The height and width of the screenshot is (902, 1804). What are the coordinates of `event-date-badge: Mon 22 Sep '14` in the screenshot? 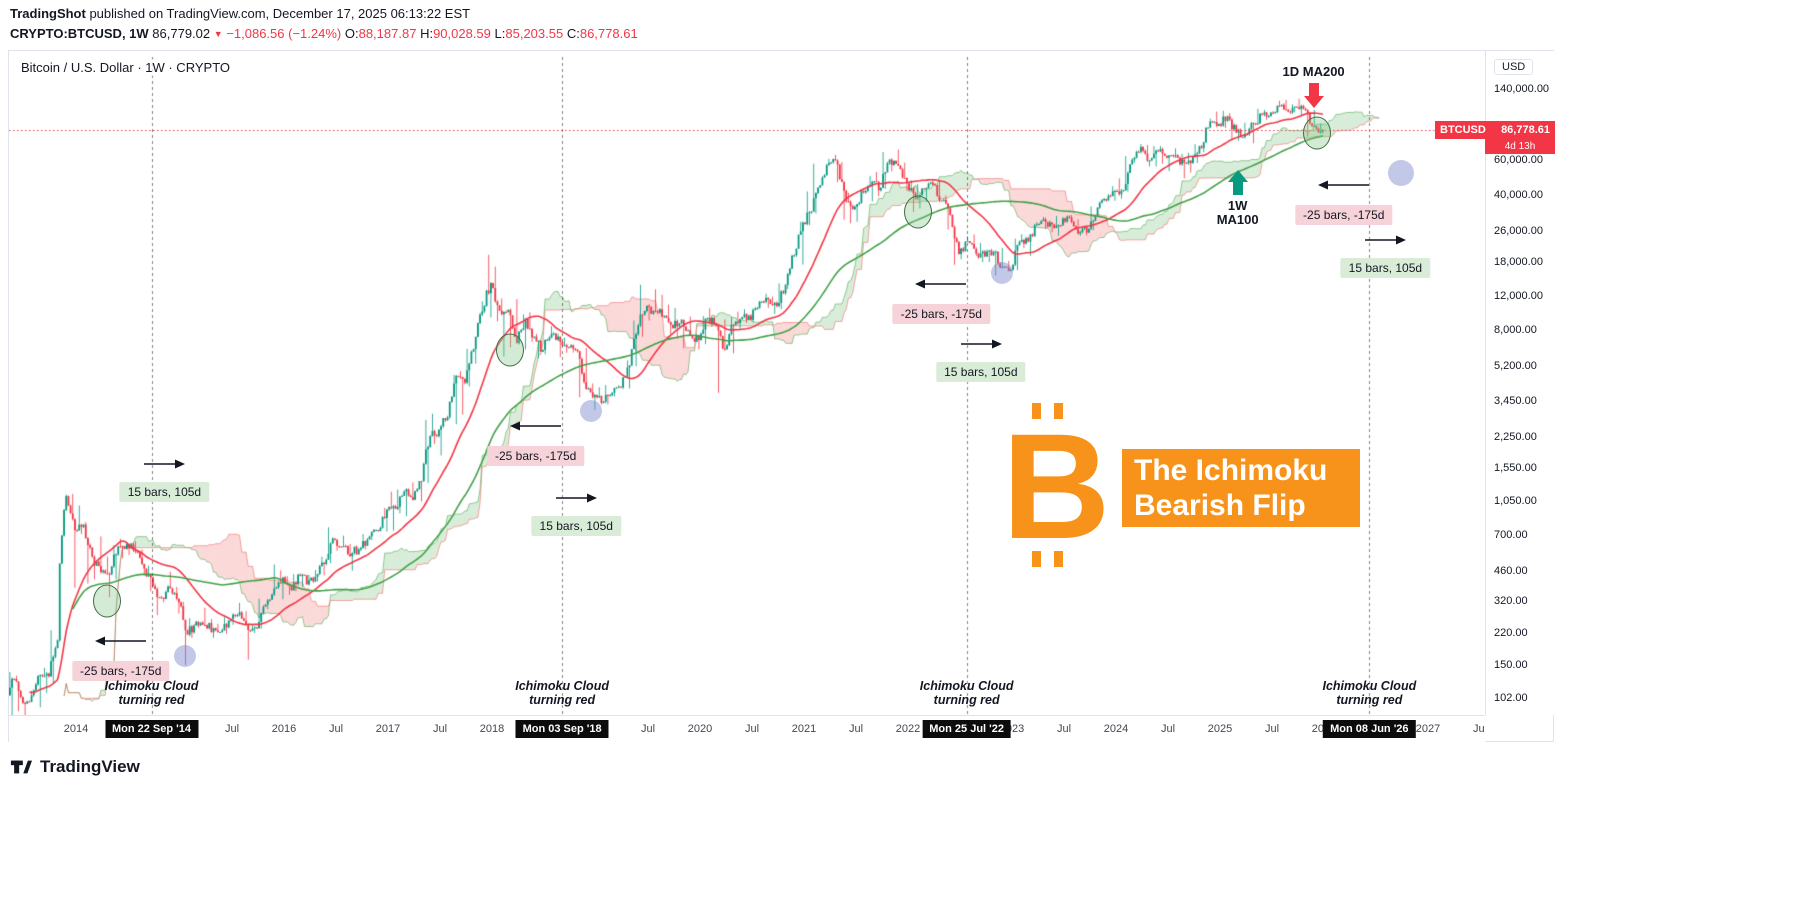 It's located at (151, 729).